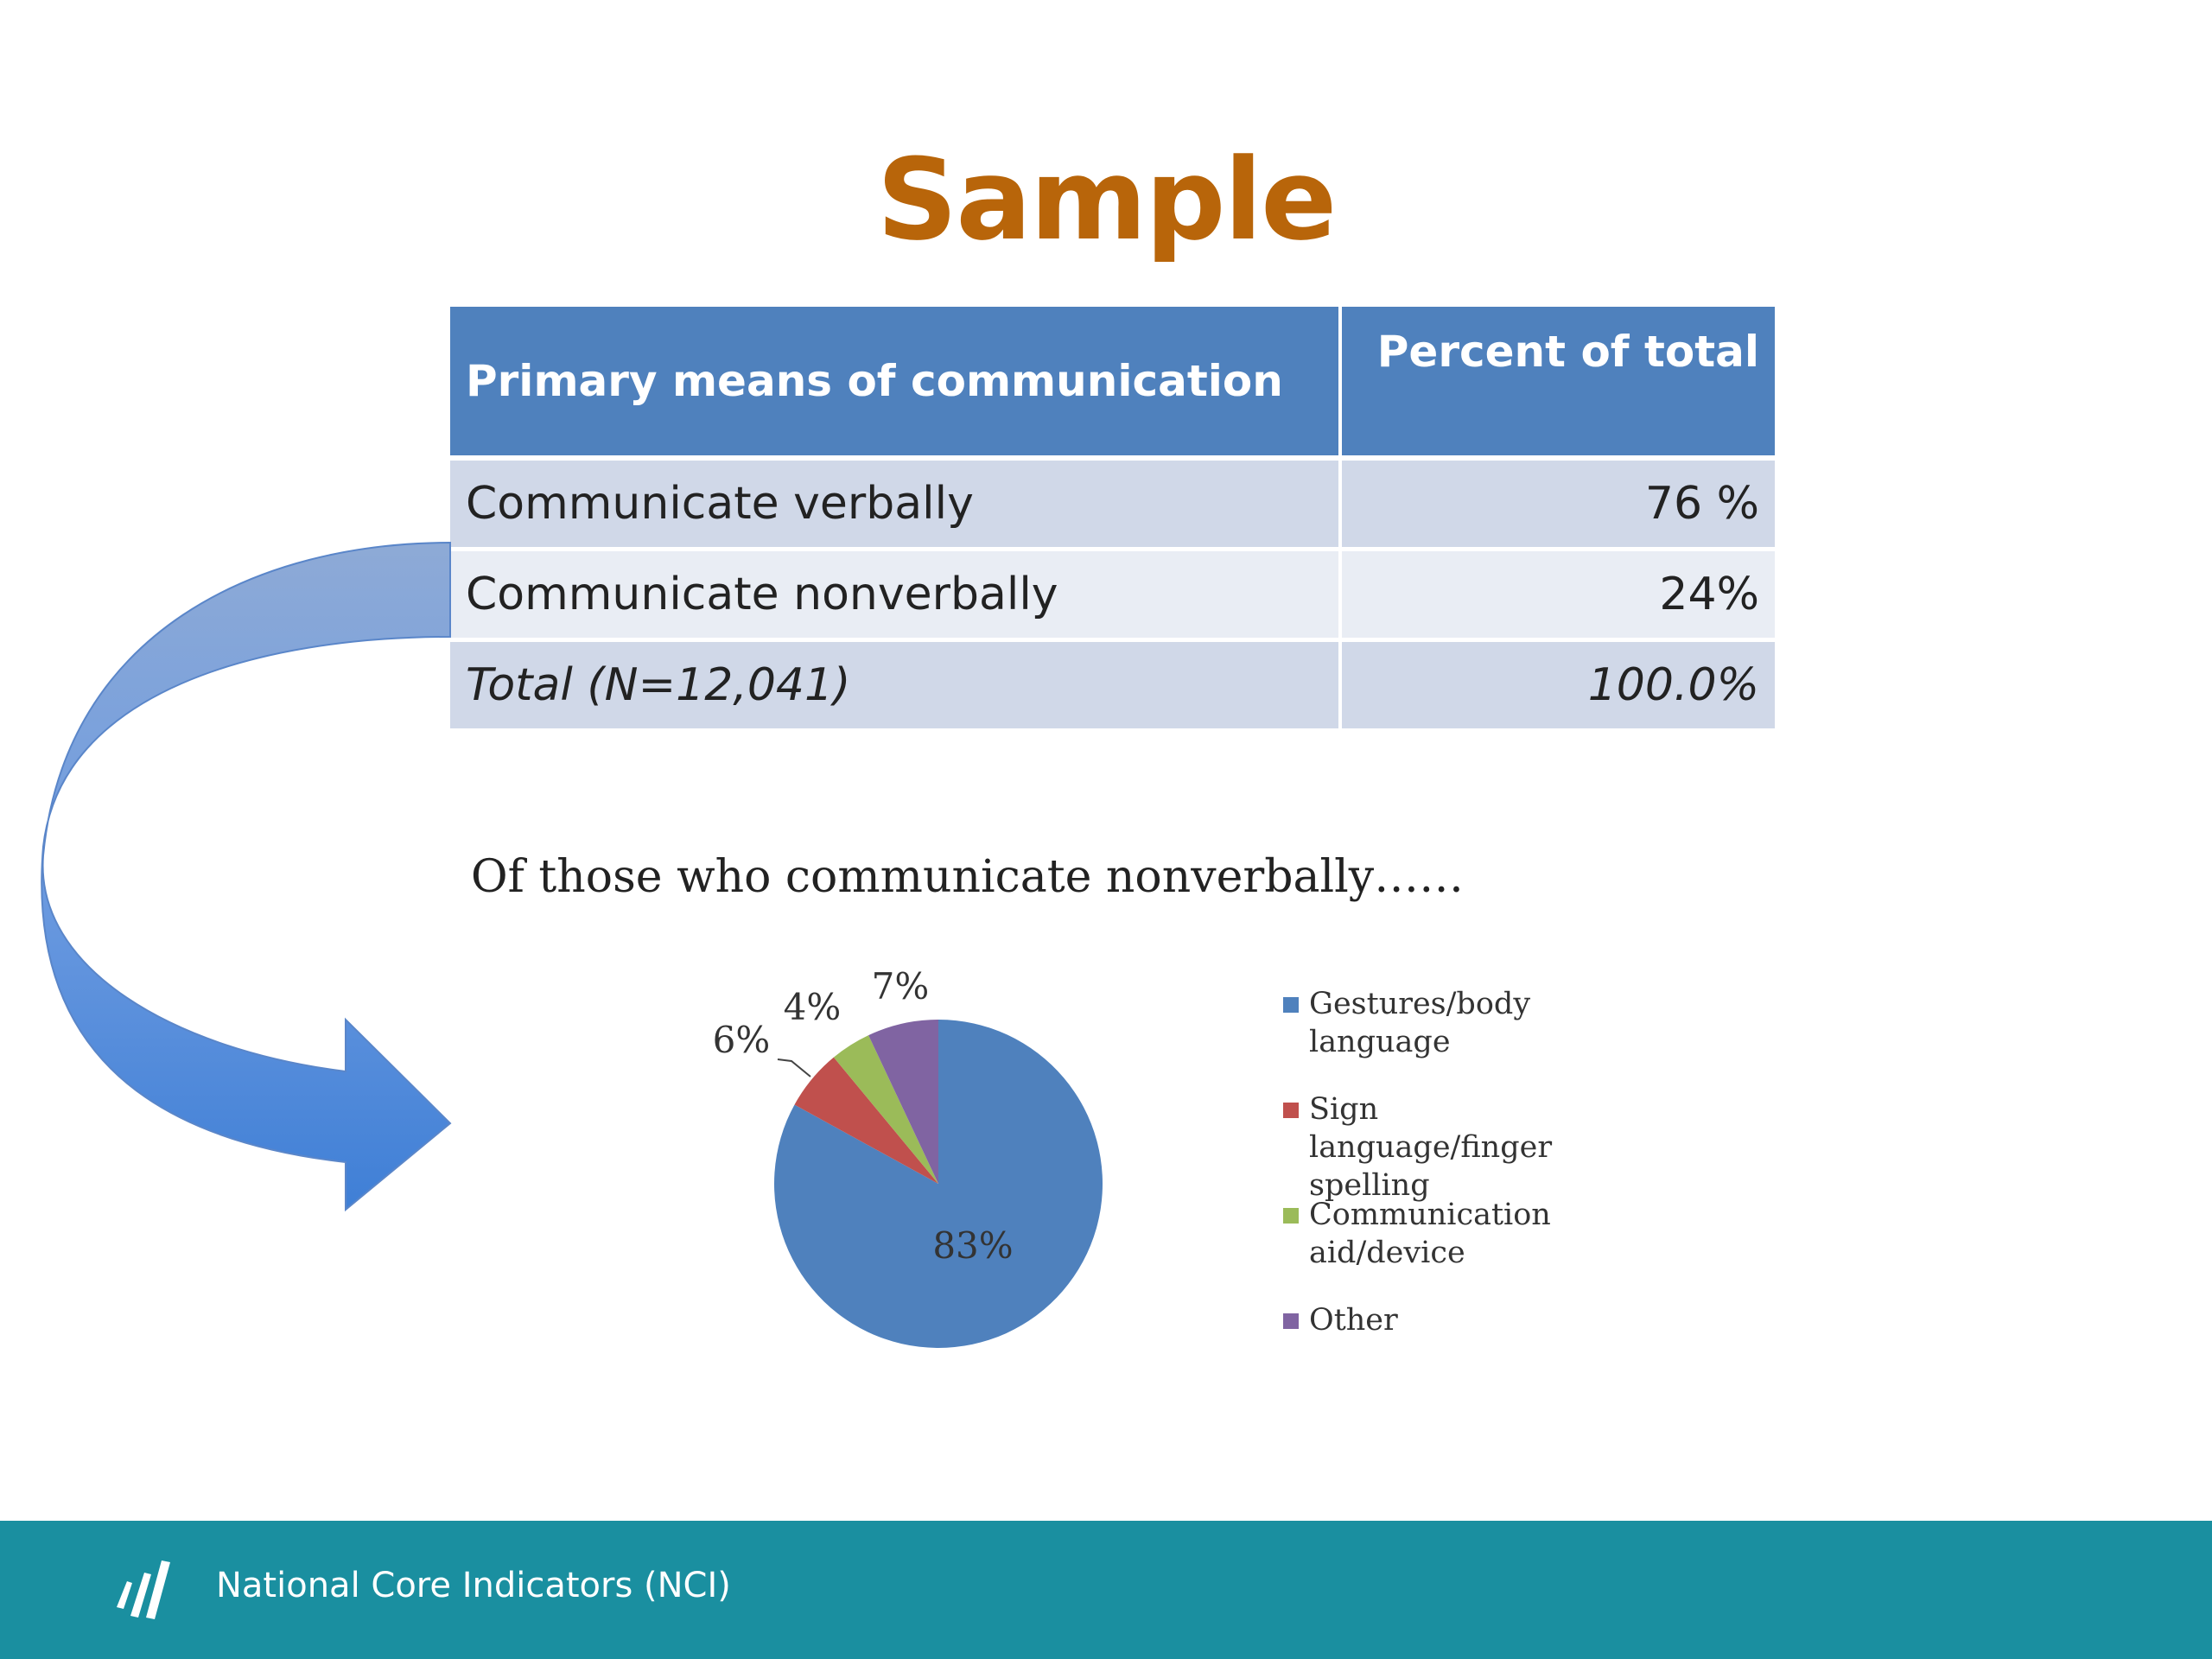  Describe the element at coordinates (972, 1245) in the screenshot. I see `data-label: 83%` at that location.